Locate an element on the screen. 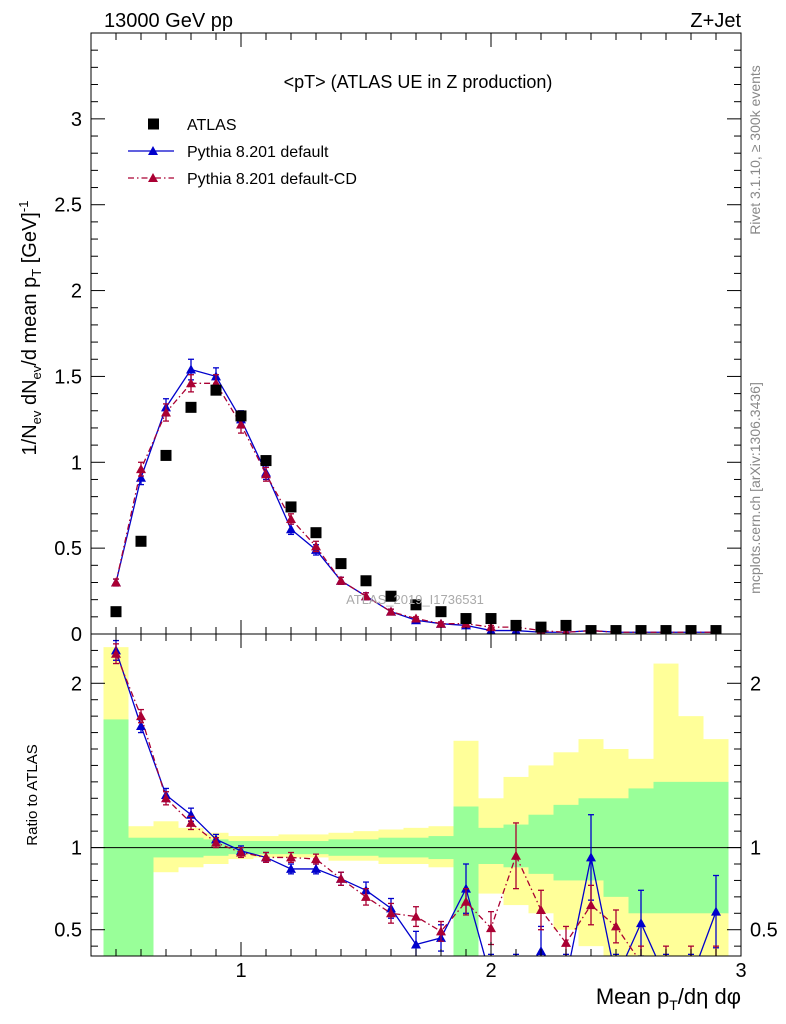 This screenshot has height=1024, width=786. y-tick-label: 2.5 is located at coordinates (68, 206).